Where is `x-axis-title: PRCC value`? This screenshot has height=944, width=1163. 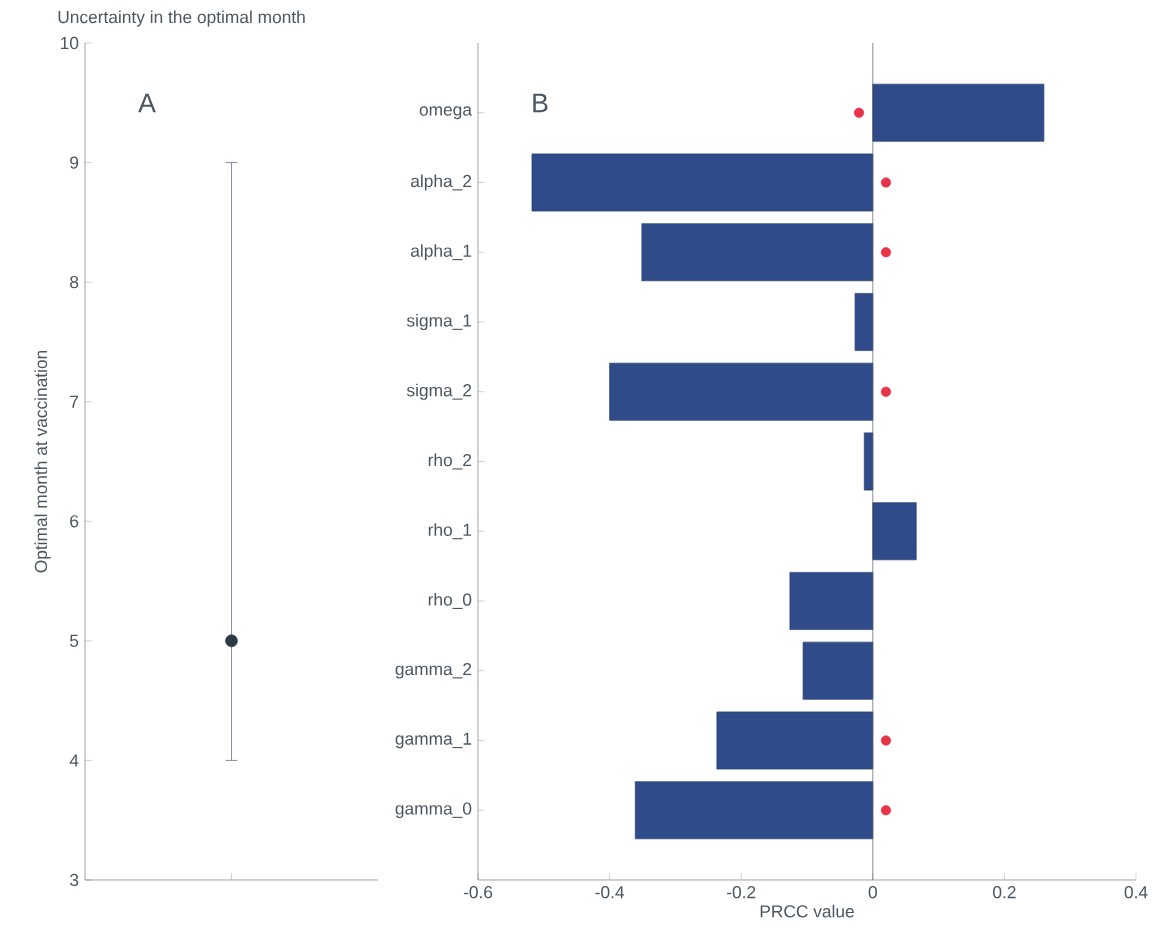 x-axis-title: PRCC value is located at coordinates (807, 911).